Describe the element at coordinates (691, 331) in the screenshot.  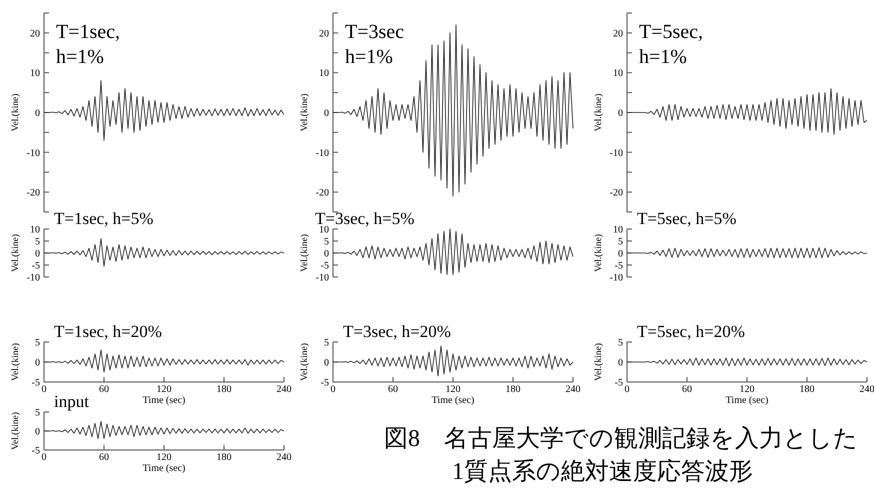
I see `chart-title: T=5sec, h=20%` at that location.